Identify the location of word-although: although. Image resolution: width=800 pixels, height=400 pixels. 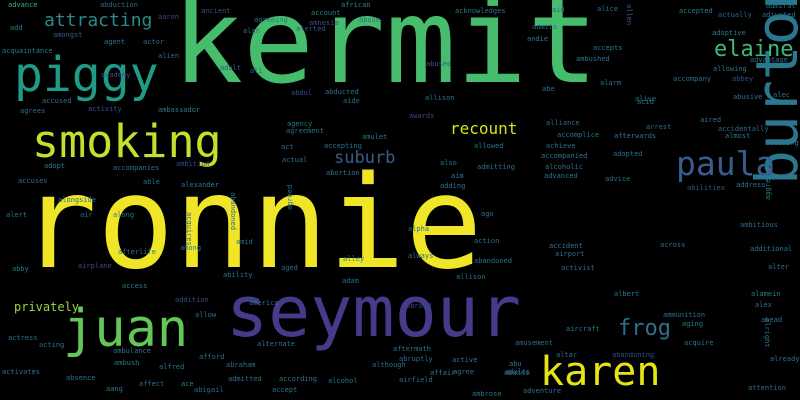
(389, 365).